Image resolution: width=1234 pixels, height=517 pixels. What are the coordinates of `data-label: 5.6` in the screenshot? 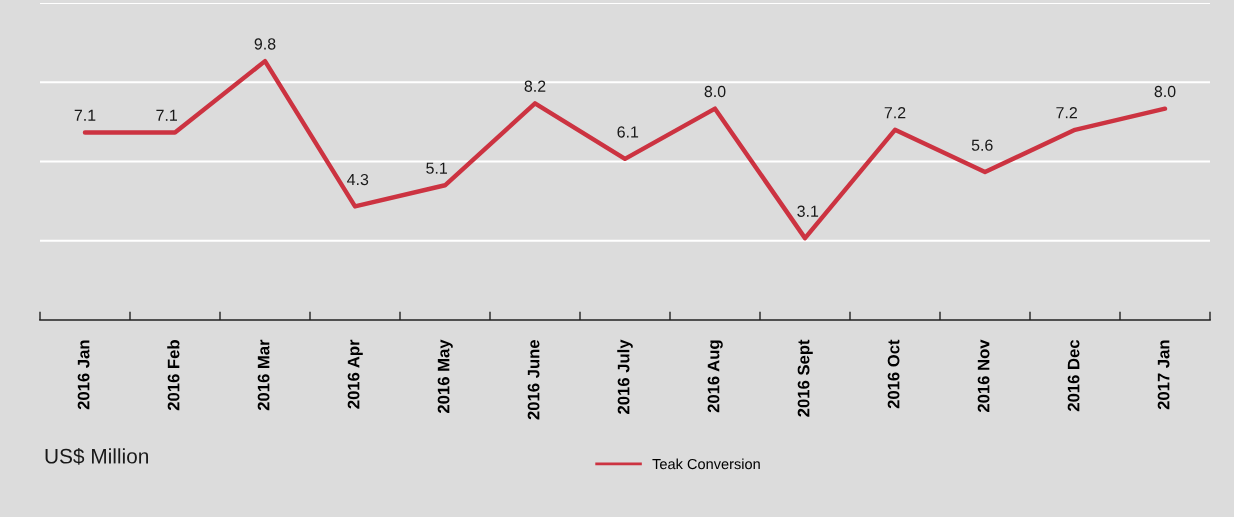 It's located at (982, 145).